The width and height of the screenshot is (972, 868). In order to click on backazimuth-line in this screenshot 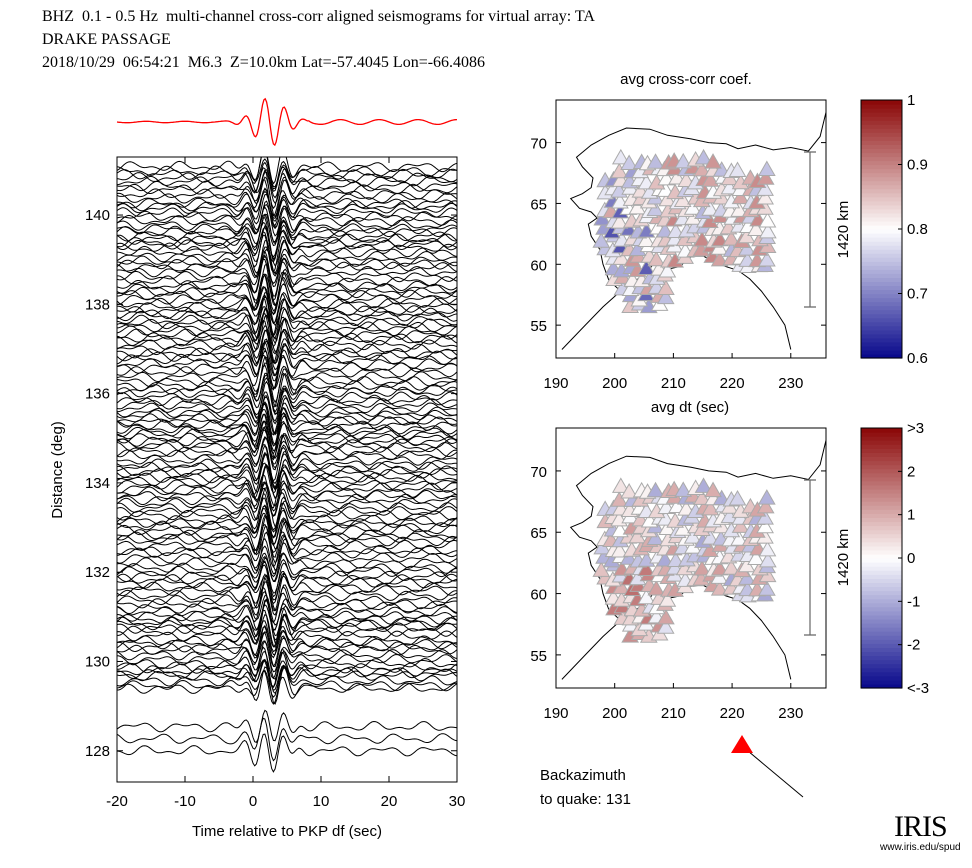, I will do `click(772, 771)`.